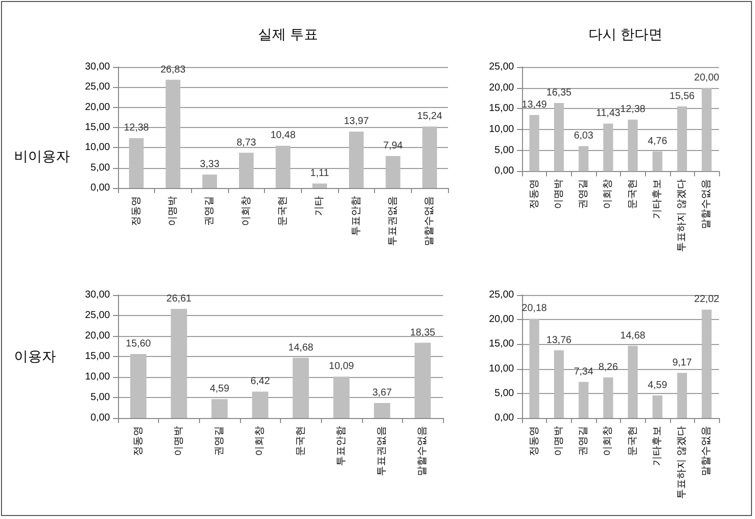 The height and width of the screenshot is (519, 755). I want to click on data-label: 22,02, so click(707, 300).